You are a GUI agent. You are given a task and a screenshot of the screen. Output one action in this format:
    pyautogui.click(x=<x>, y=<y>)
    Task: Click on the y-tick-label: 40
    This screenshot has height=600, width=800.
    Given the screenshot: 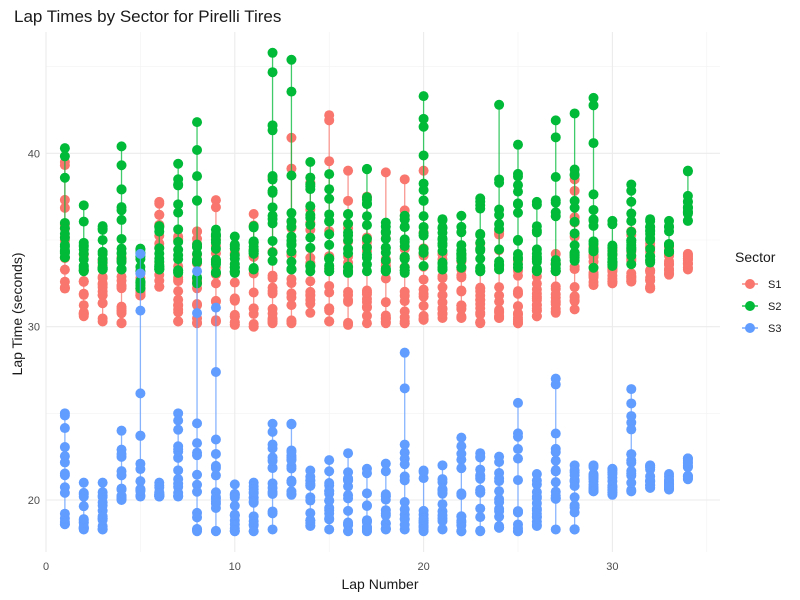 What is the action you would take?
    pyautogui.click(x=34, y=154)
    